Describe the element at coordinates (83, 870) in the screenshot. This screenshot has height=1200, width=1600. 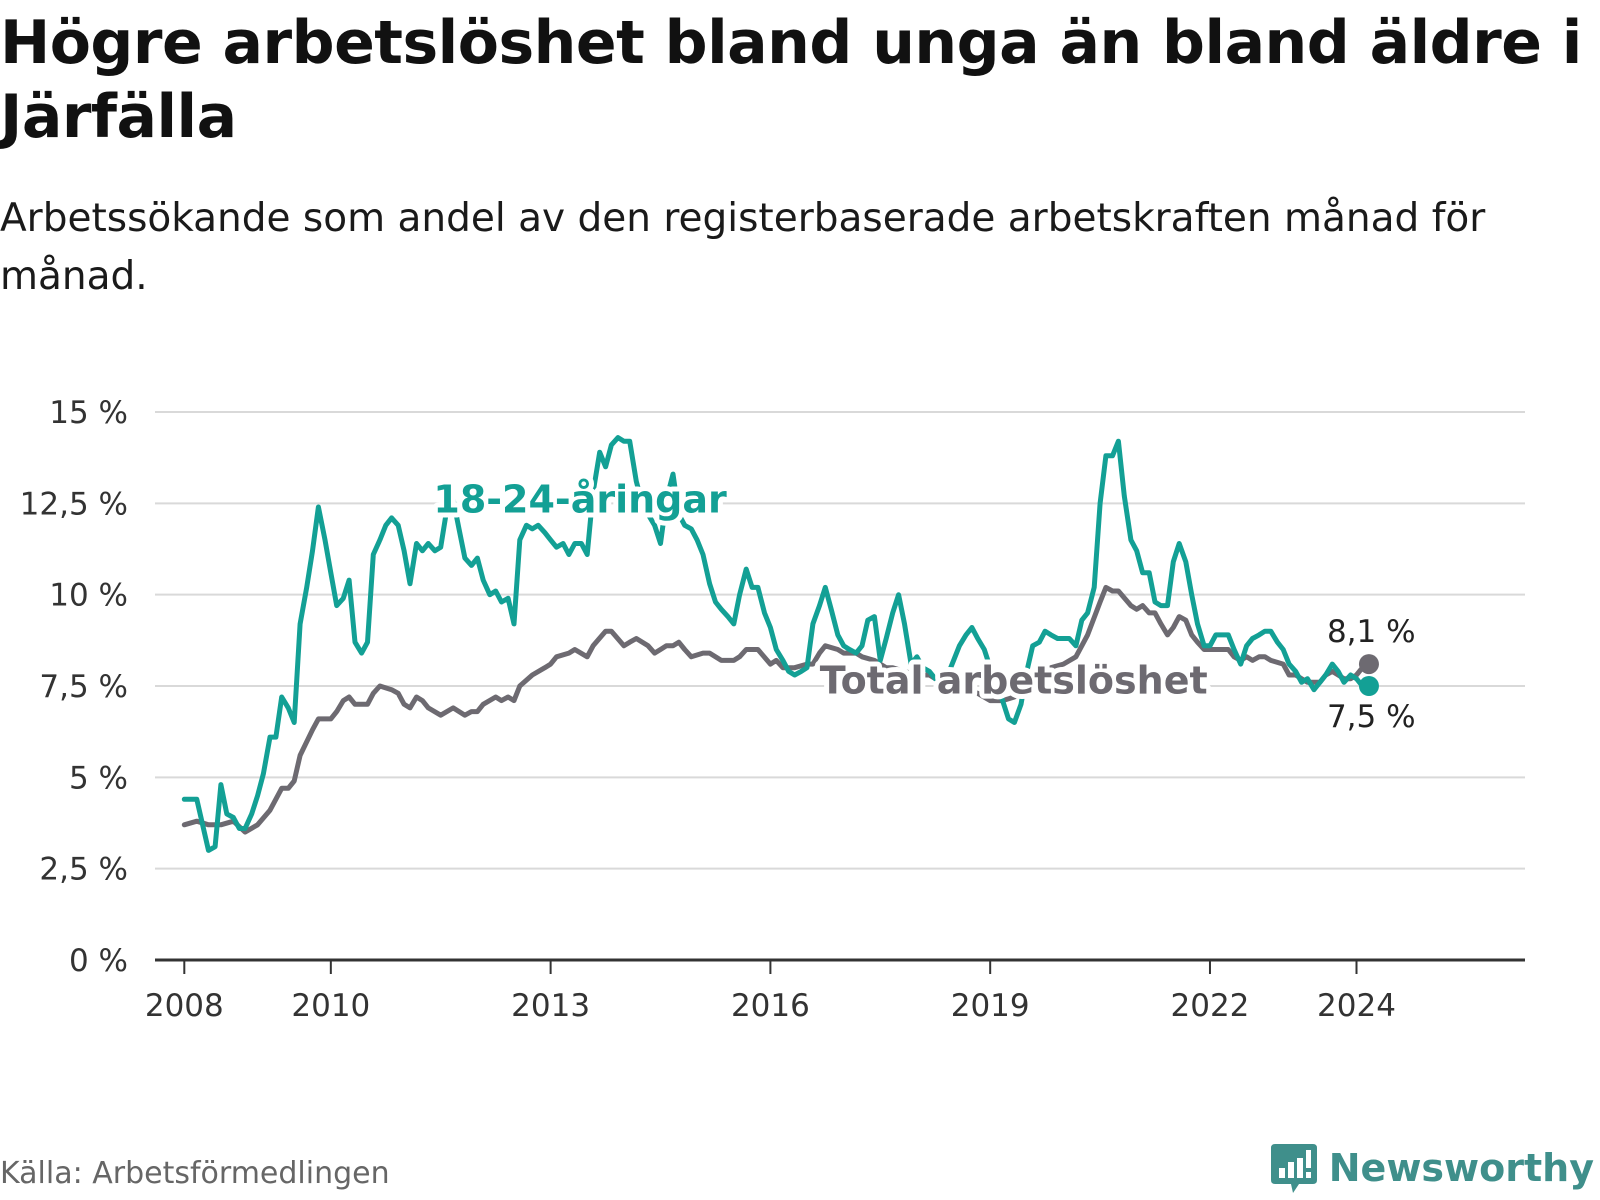
I see `y-tick-label: 2,5 %` at that location.